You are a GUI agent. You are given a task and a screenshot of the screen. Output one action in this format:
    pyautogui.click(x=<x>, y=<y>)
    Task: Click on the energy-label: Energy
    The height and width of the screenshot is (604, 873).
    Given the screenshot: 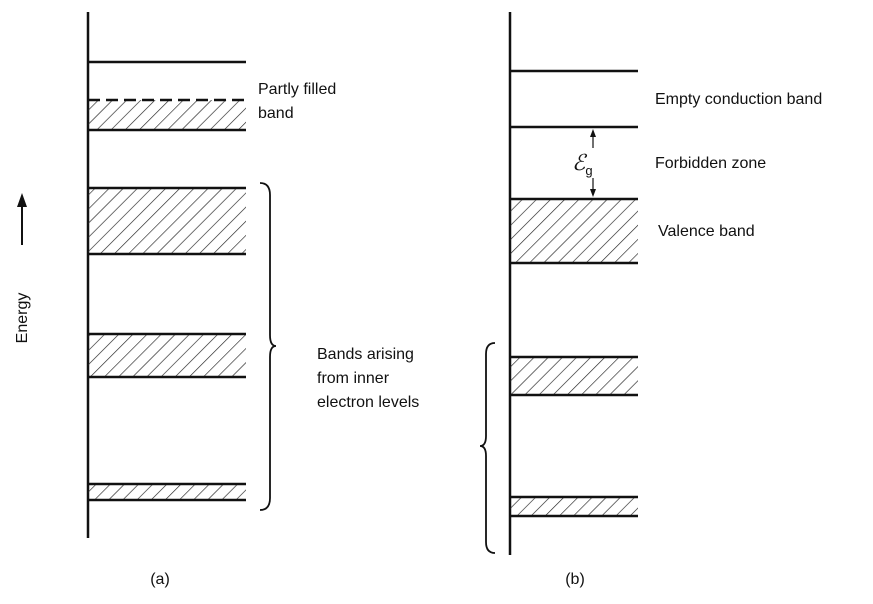 What is the action you would take?
    pyautogui.click(x=22, y=318)
    